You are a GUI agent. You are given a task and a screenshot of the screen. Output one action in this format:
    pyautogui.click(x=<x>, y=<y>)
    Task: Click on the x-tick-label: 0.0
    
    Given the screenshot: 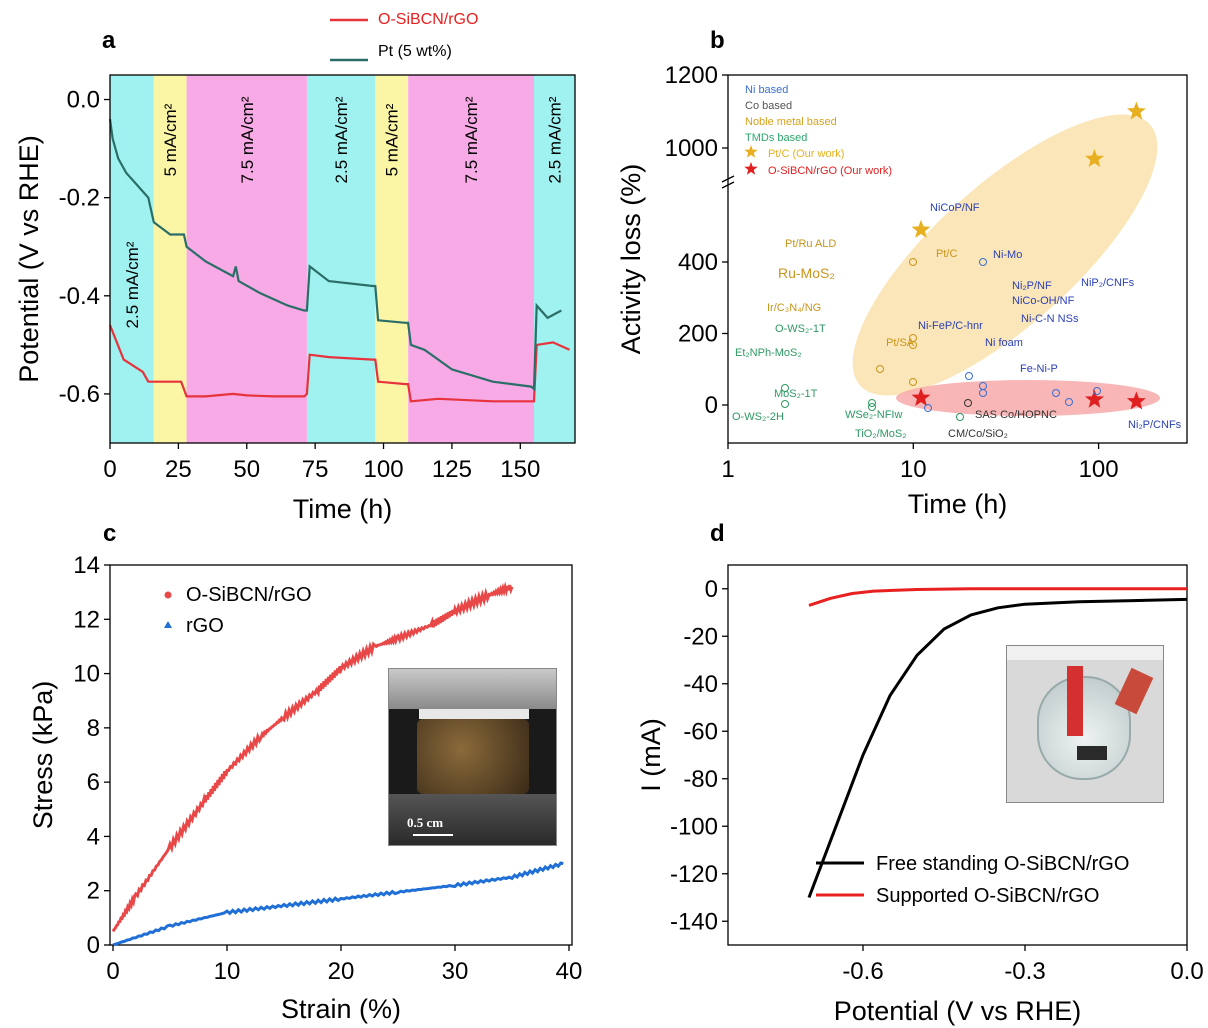 What is the action you would take?
    pyautogui.click(x=1186, y=971)
    